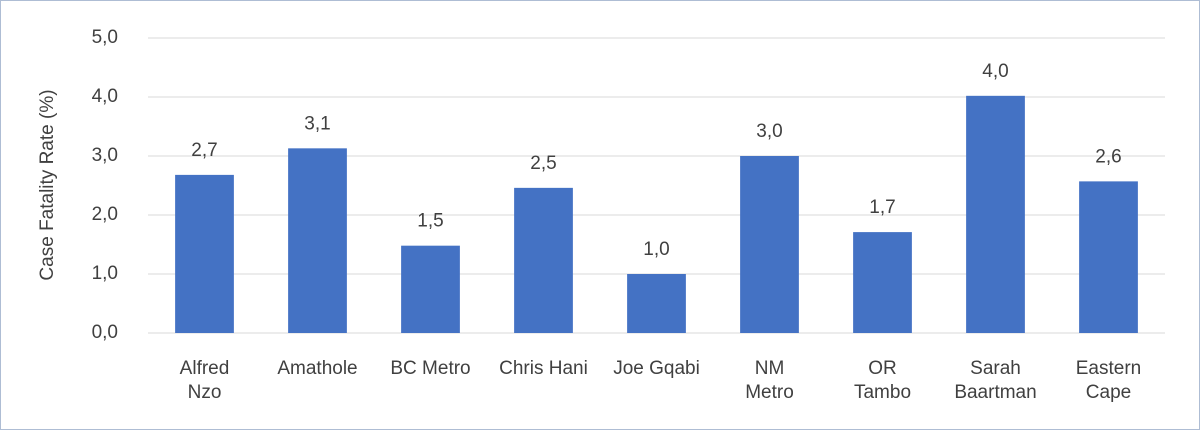 This screenshot has width=1201, height=431. Describe the element at coordinates (656, 249) in the screenshot. I see `data-label: 1,0` at that location.